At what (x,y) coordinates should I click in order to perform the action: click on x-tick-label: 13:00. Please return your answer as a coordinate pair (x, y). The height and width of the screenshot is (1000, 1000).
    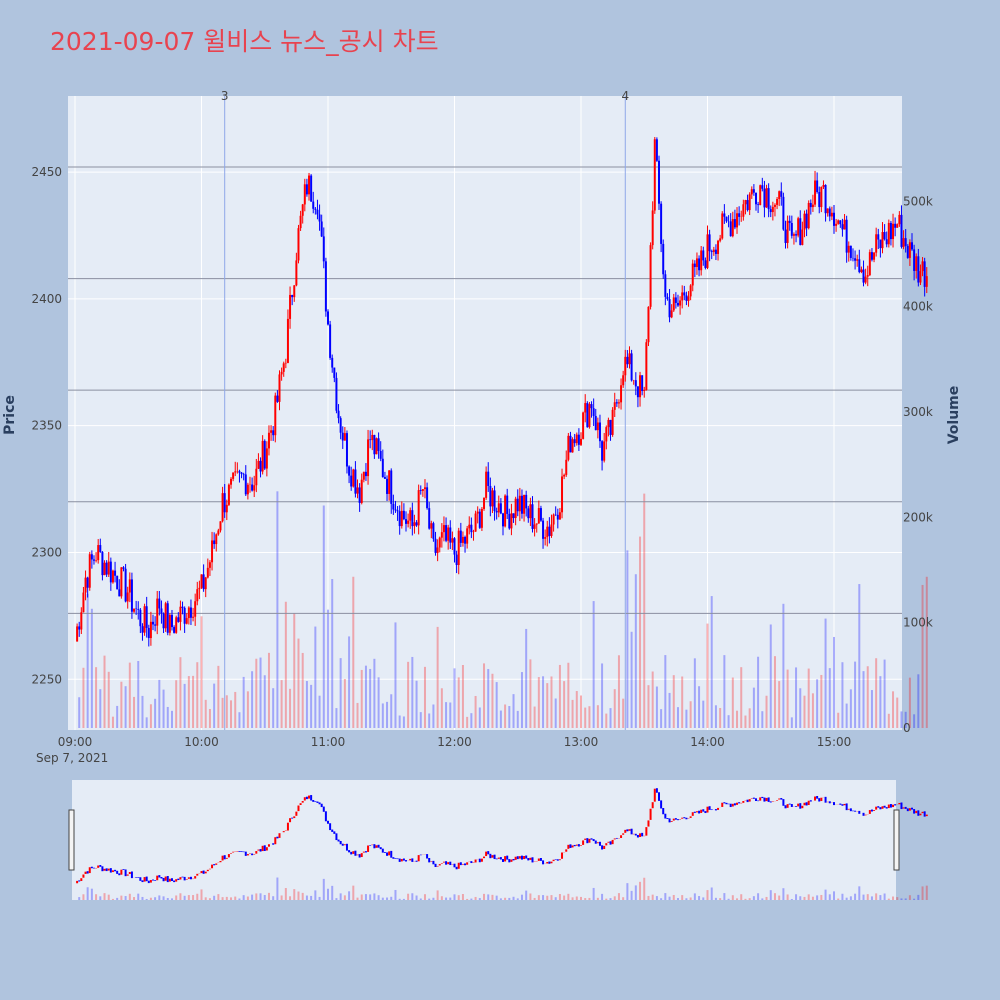
    Looking at the image, I should click on (581, 742).